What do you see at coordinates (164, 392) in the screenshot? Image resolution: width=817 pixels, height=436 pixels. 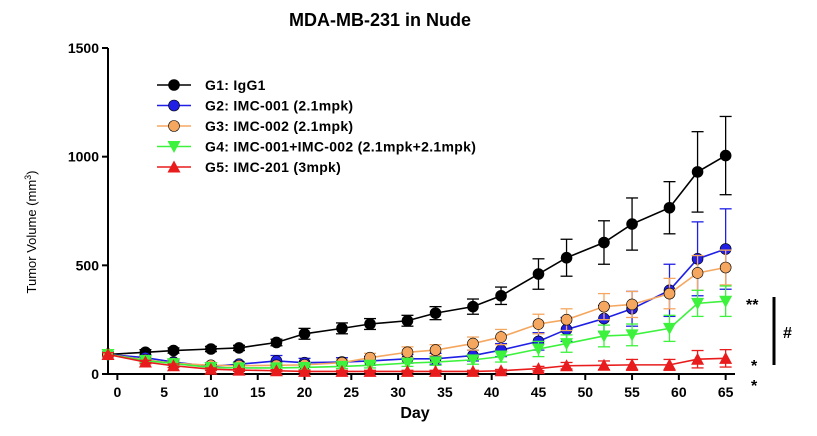 I see `x-tick-label: 5` at bounding box center [164, 392].